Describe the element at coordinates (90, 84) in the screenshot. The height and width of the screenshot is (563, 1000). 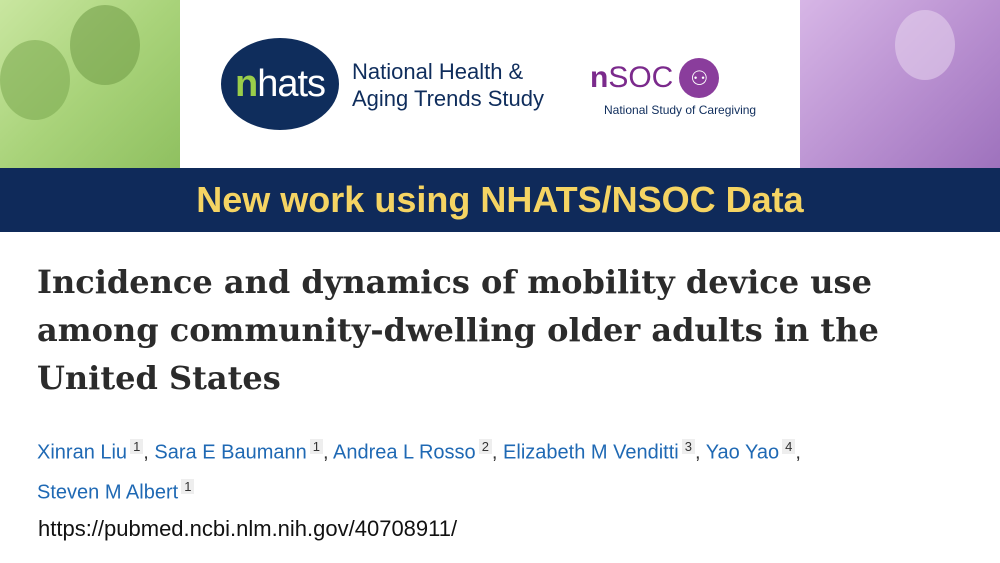
I see `older-couple-photo` at that location.